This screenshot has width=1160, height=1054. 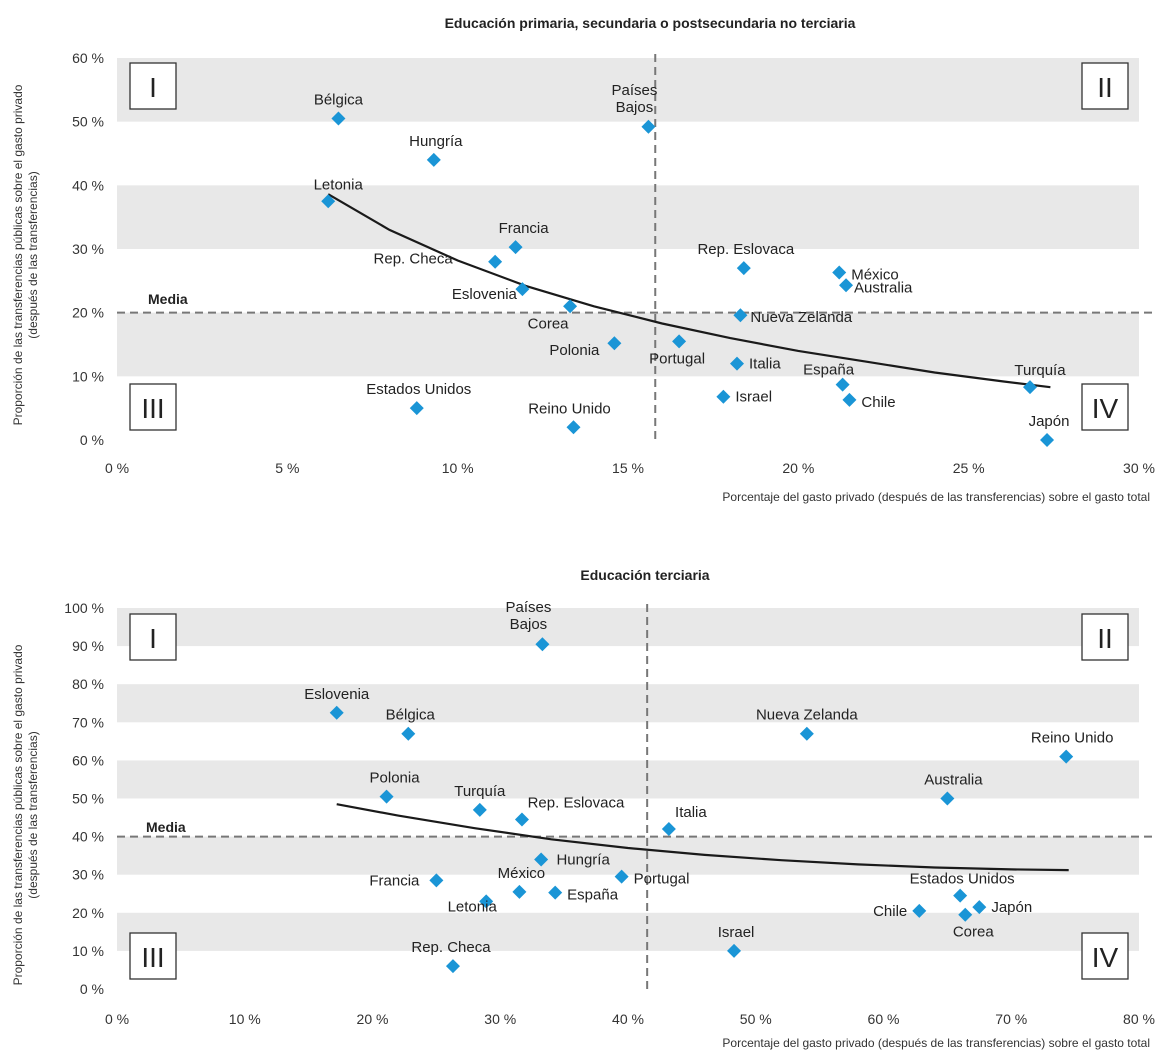 What do you see at coordinates (458, 468) in the screenshot?
I see `x-tick-label: 10 %` at bounding box center [458, 468].